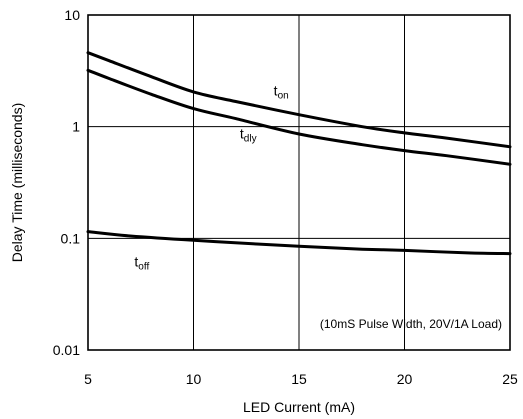  What do you see at coordinates (88, 379) in the screenshot?
I see `x-tick-label: 5` at bounding box center [88, 379].